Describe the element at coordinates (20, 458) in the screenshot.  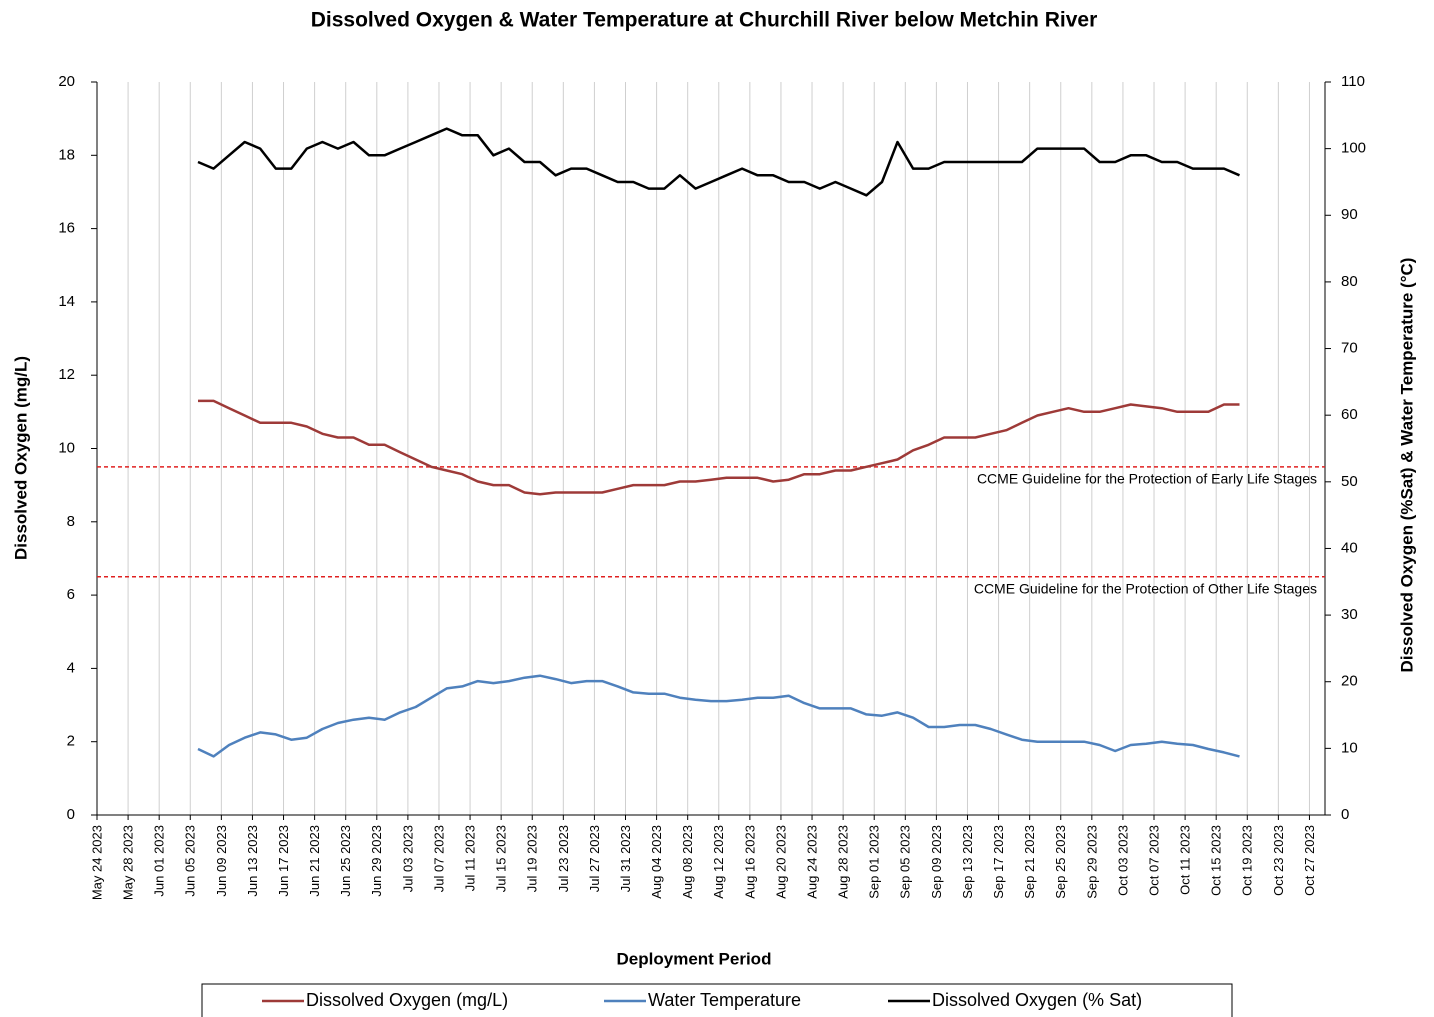
I see `y-axis-title: Dissolved Oxygen (mg/L)` at that location.